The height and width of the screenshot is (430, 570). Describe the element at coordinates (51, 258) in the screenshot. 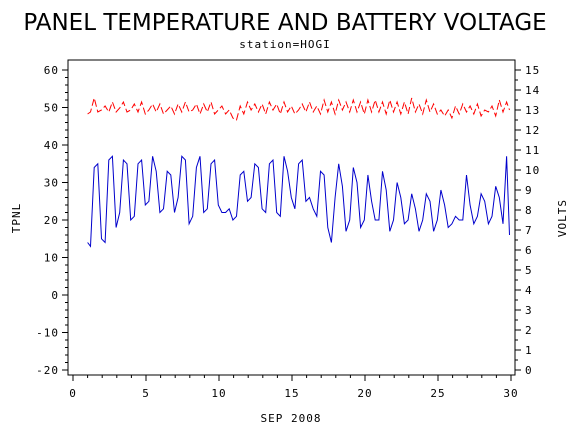

I see `y-left-tick-label: 10` at that location.